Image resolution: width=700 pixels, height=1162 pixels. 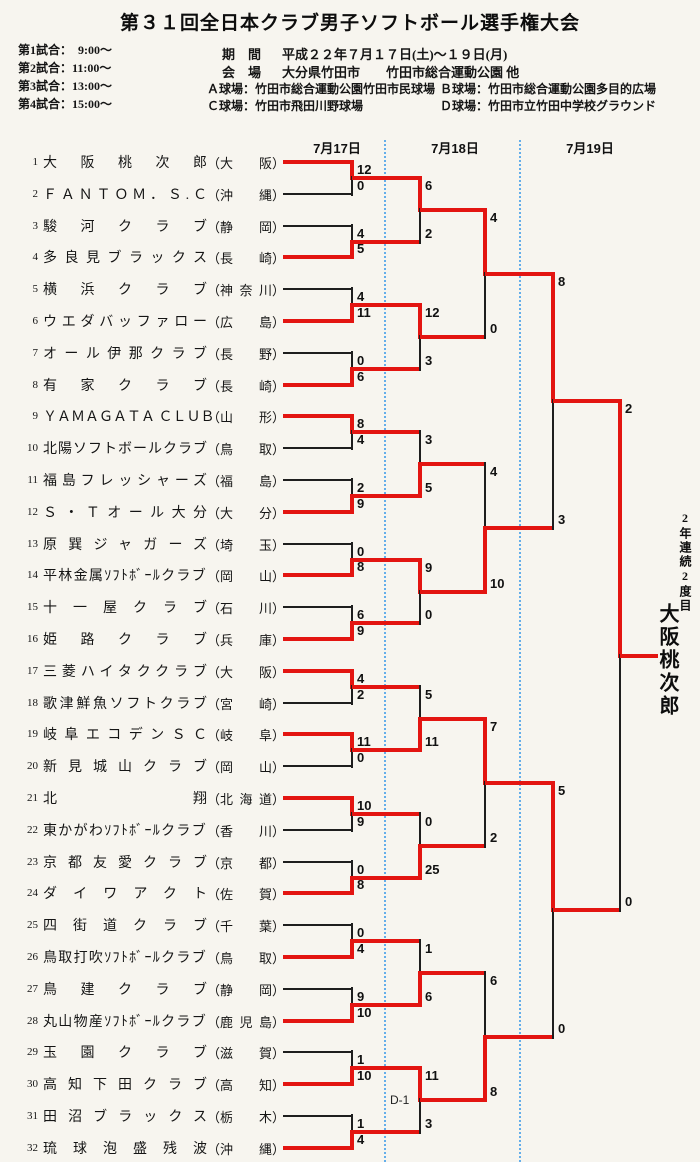 I want to click on team-prefecture: （山形）, so click(x=246, y=416).